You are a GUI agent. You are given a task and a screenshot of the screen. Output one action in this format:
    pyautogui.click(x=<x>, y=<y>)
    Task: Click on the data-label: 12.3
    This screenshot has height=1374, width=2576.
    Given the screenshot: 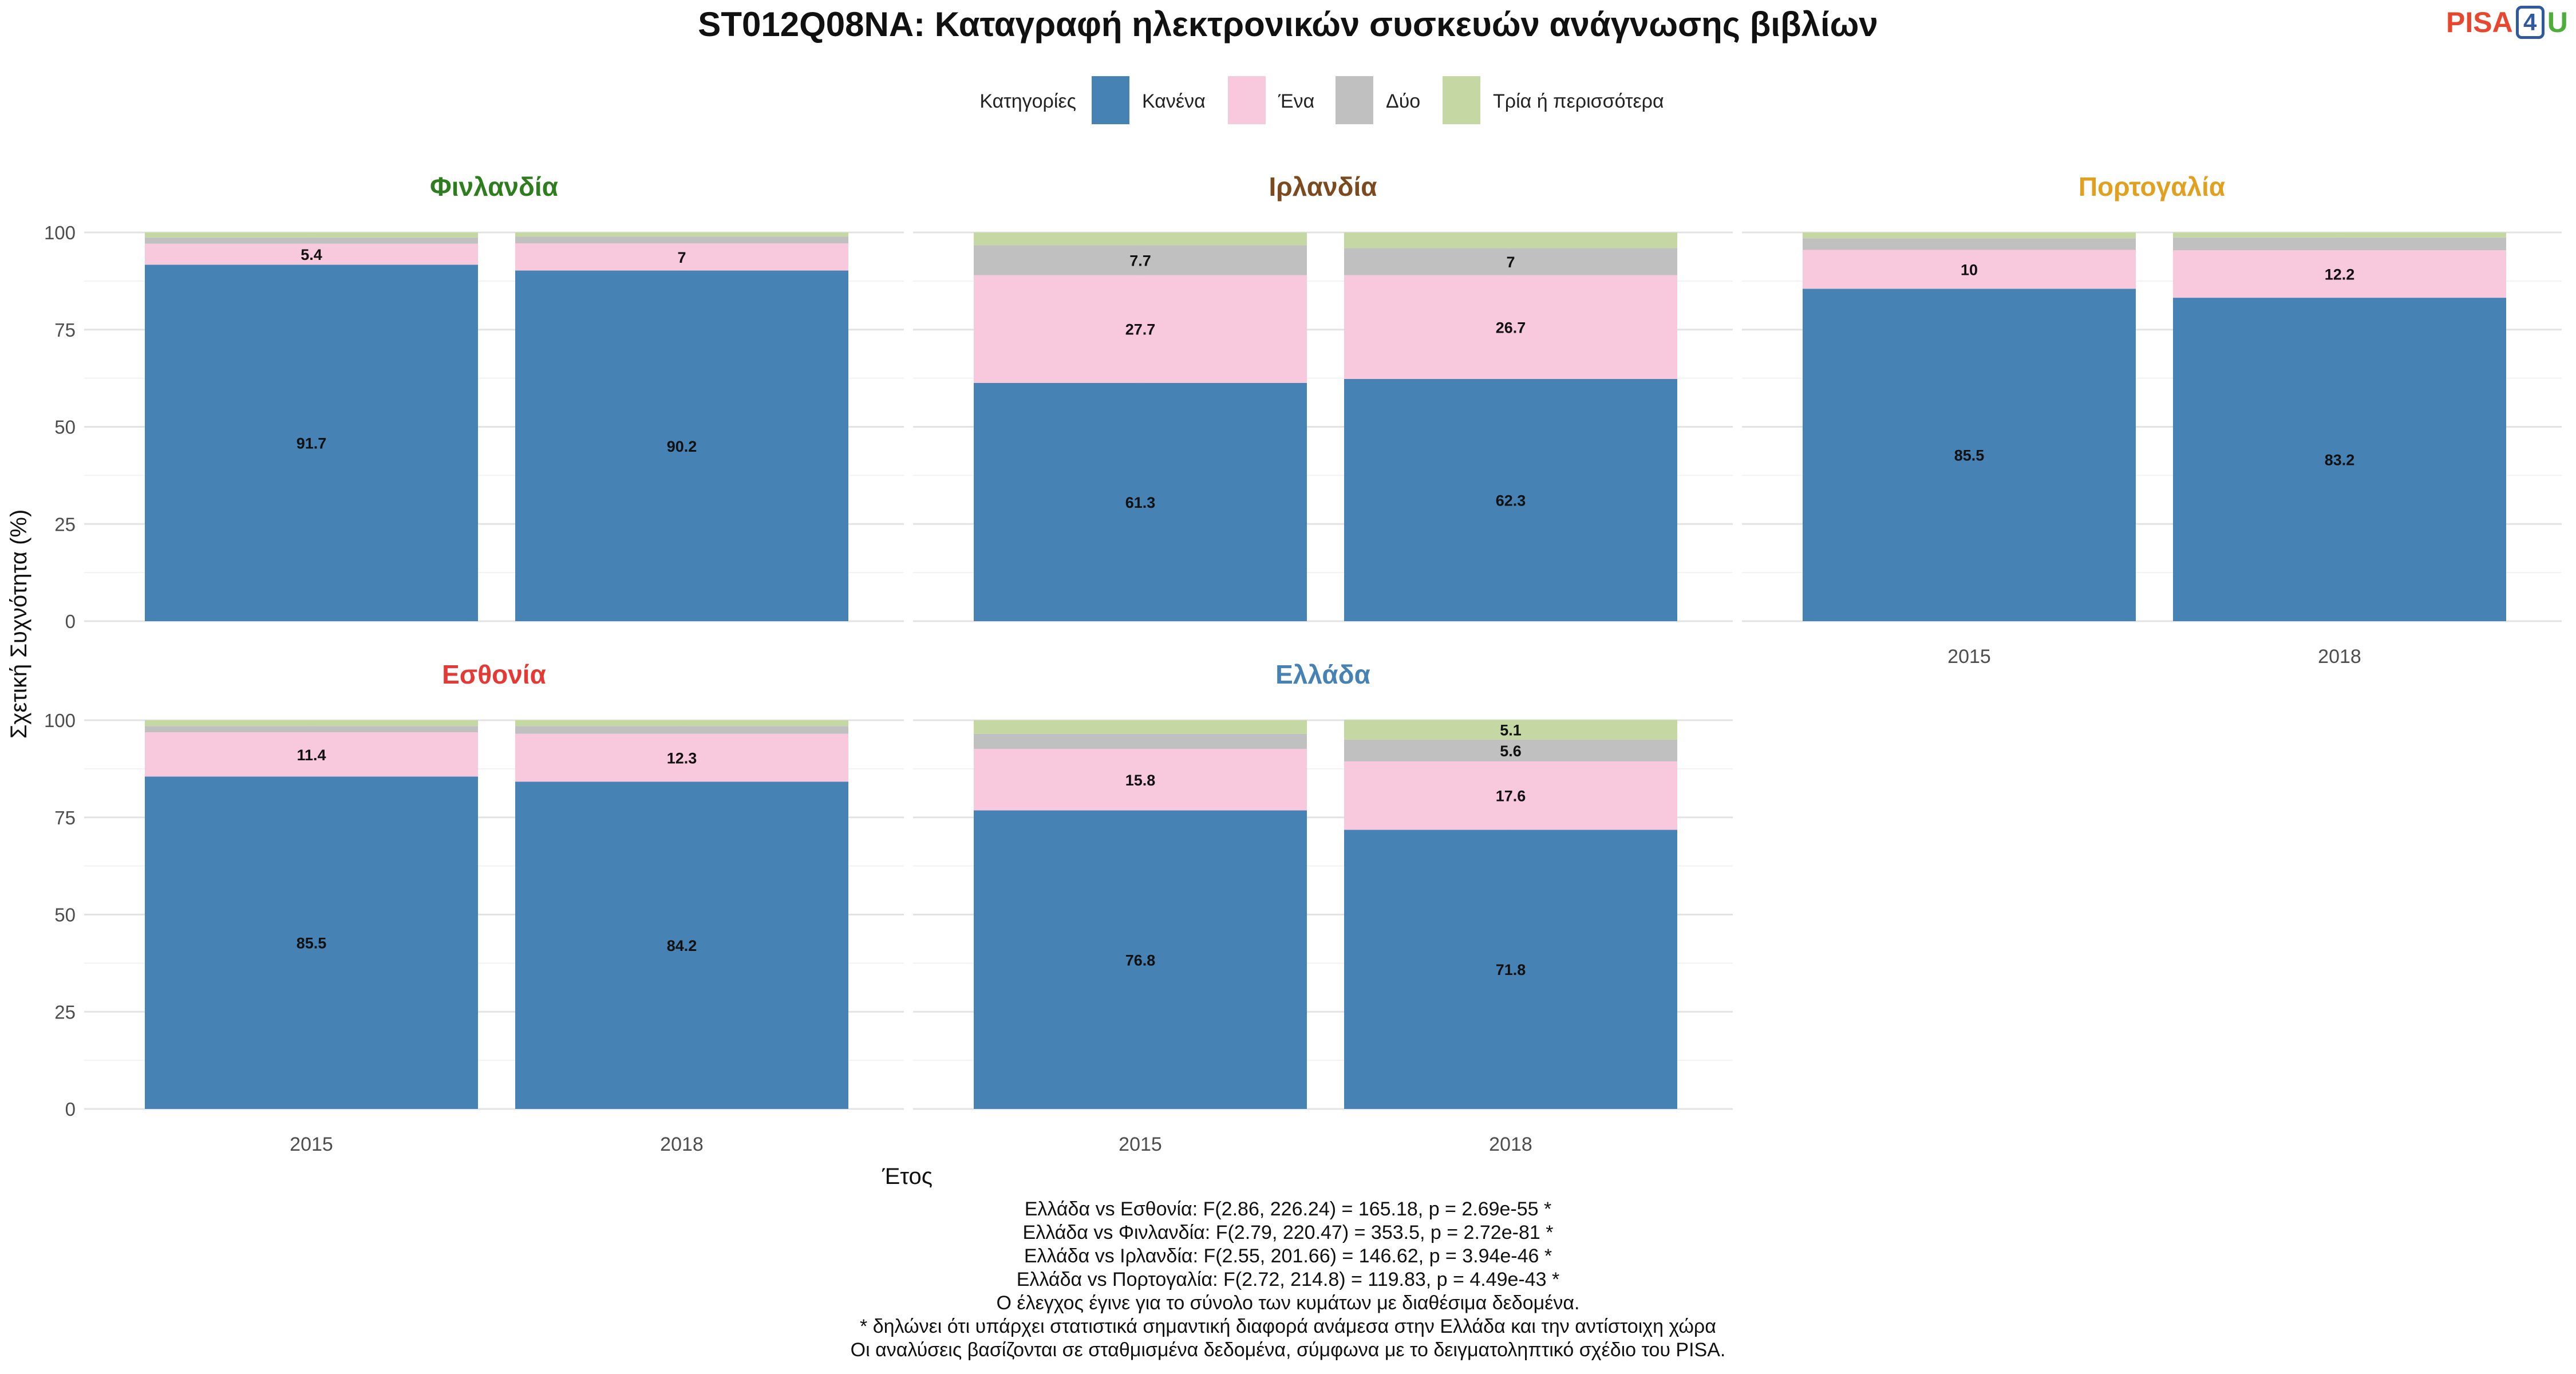 What is the action you would take?
    pyautogui.click(x=682, y=758)
    